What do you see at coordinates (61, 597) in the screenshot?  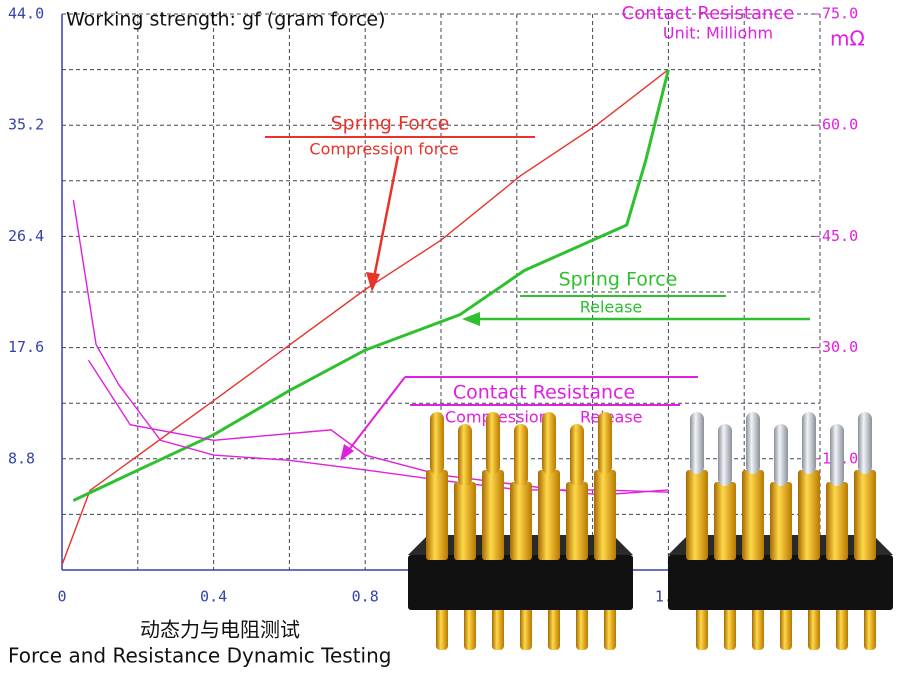 I see `x-tick-label: 0` at bounding box center [61, 597].